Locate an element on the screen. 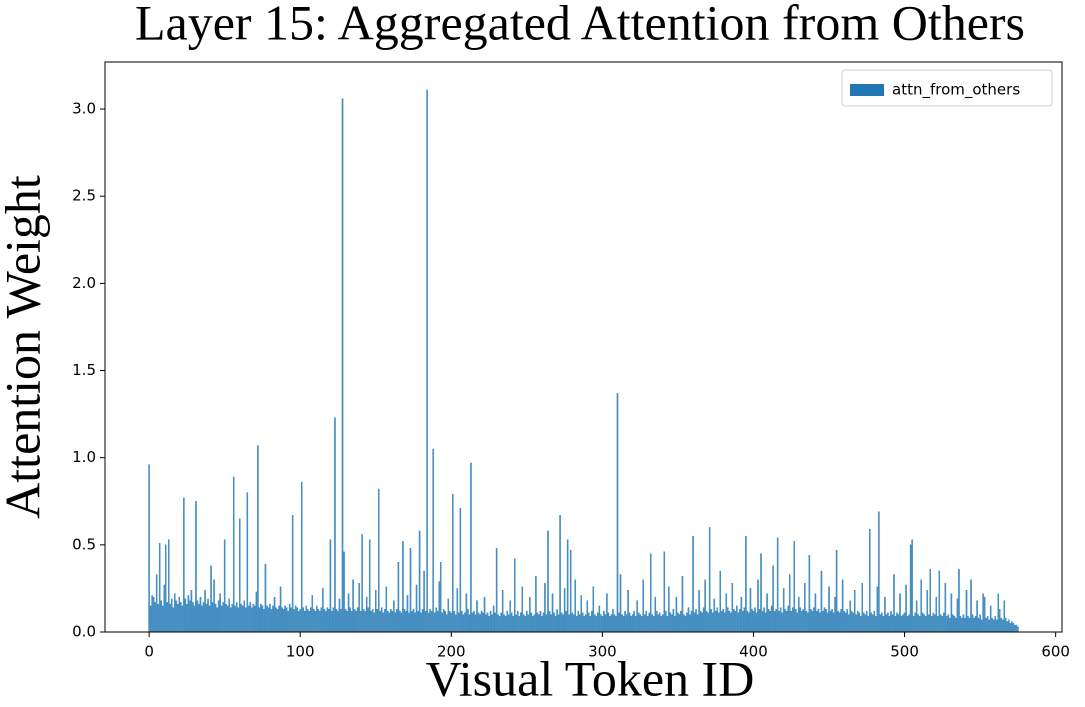 This screenshot has width=1085, height=707. x-tick-label: 0 is located at coordinates (149, 652).